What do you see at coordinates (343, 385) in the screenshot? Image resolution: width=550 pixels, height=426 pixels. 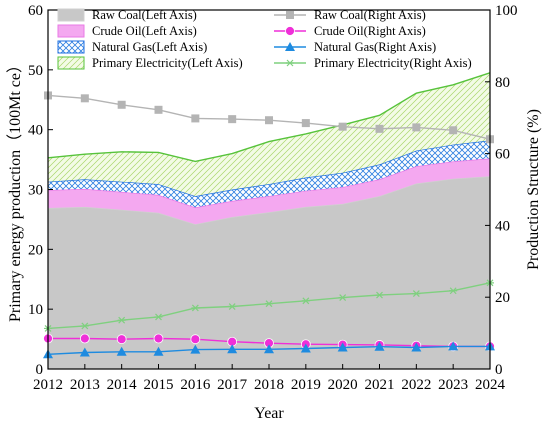 I see `x-tick-label: 2020` at bounding box center [343, 385].